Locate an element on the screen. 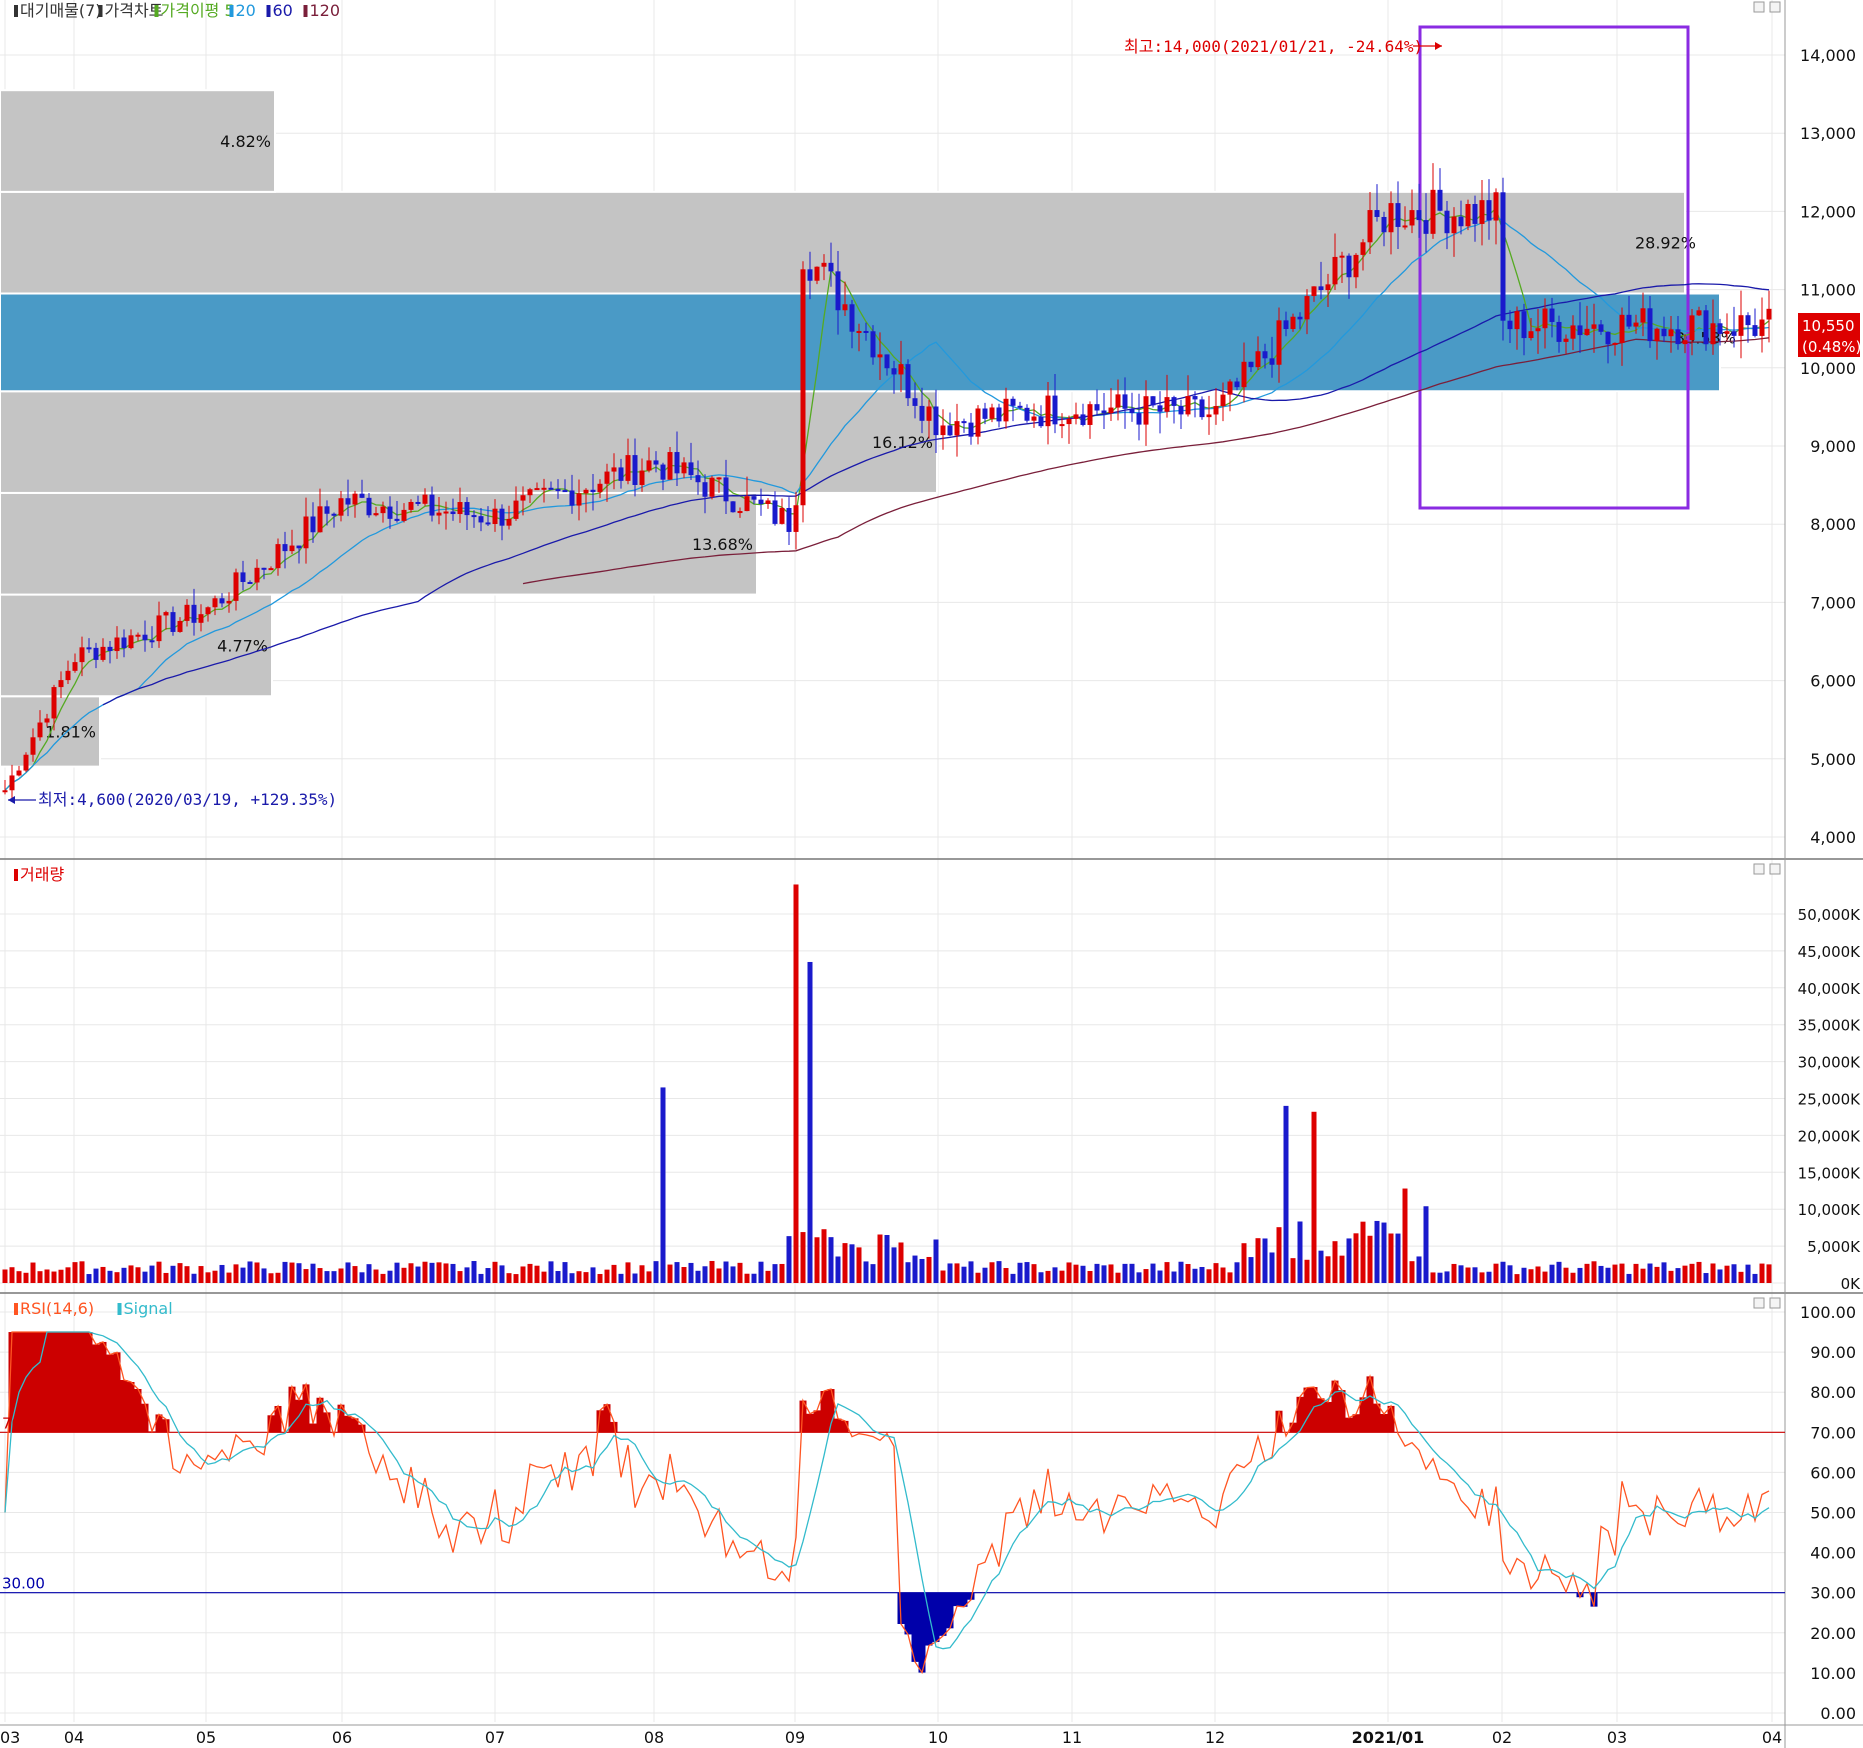 This screenshot has height=1748, width=1863. rsi-overbought-label: 70.00 is located at coordinates (23, 1423).